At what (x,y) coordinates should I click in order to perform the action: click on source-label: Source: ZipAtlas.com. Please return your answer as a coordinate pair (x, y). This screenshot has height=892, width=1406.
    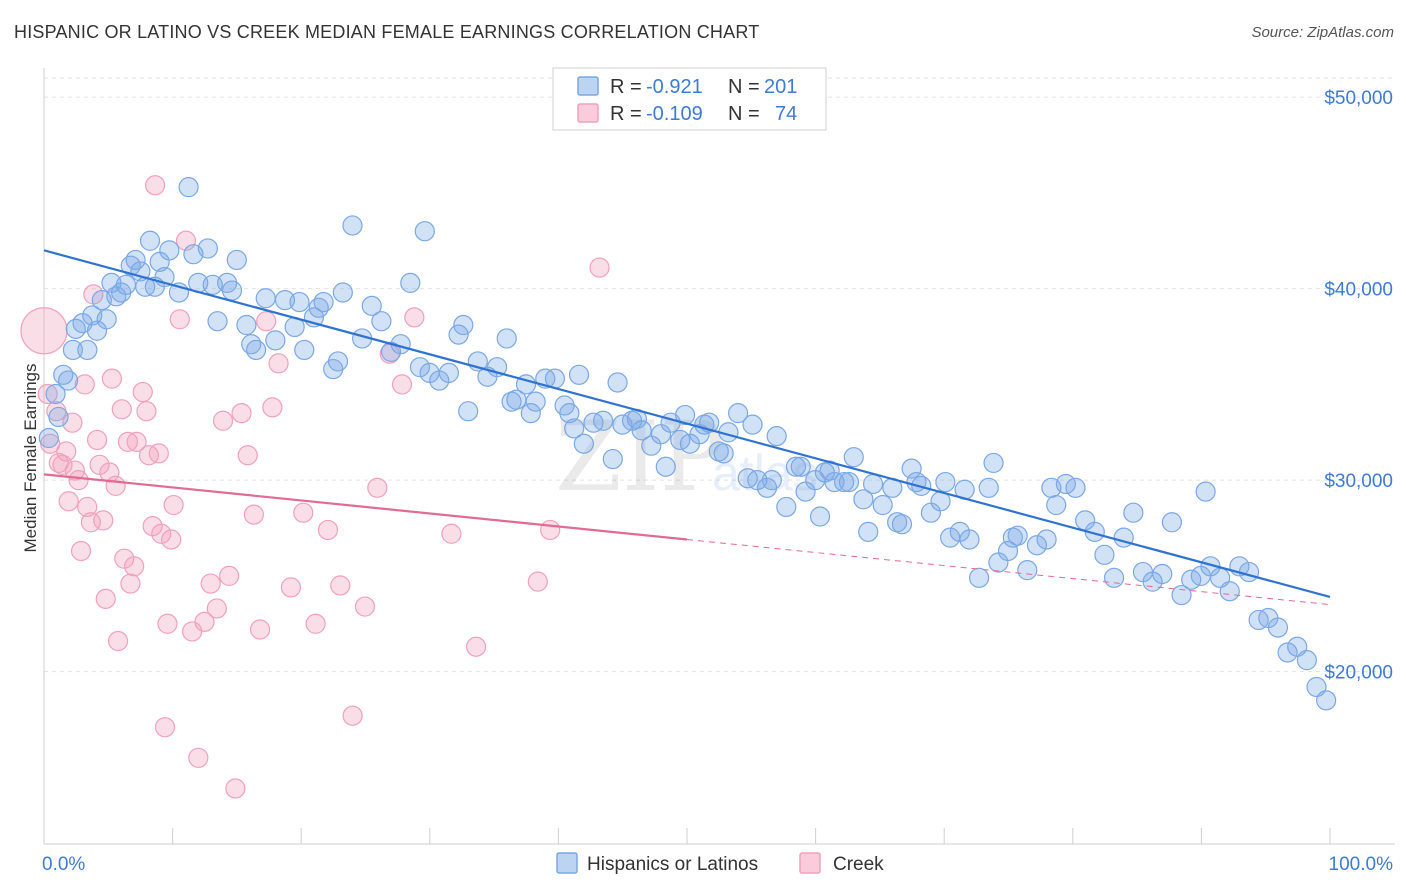
    Looking at the image, I should click on (1322, 32).